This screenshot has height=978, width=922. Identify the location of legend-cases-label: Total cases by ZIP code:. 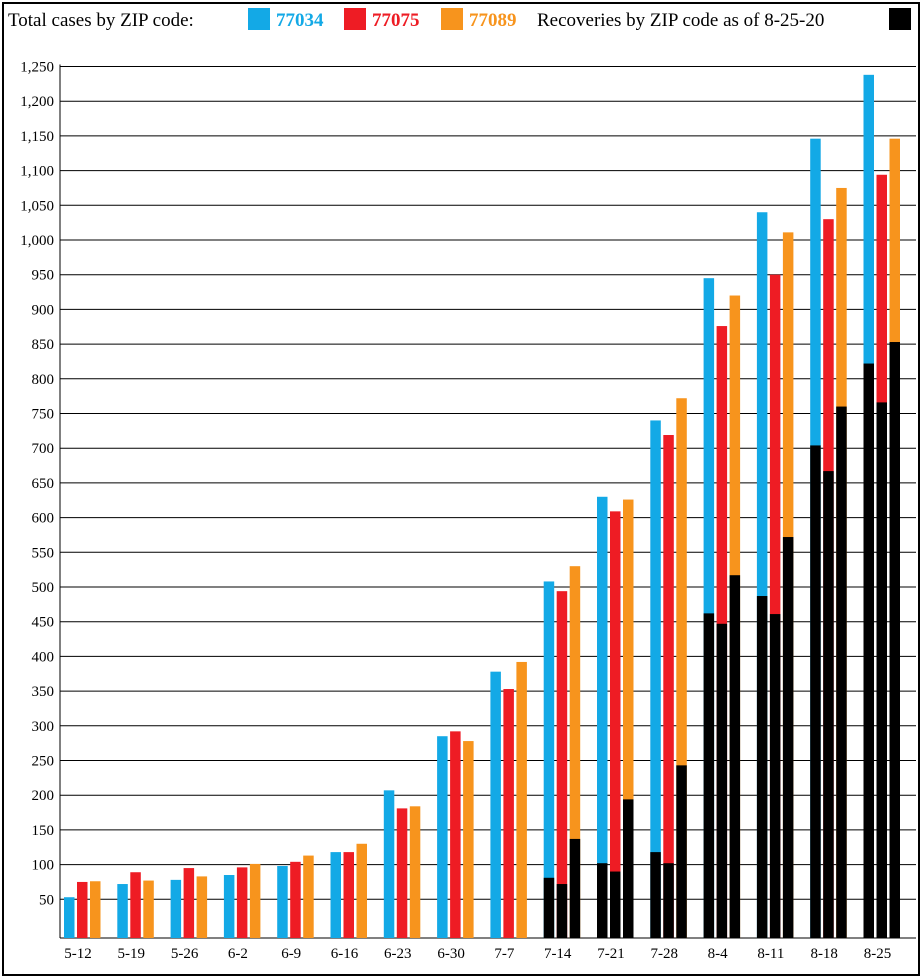
(101, 20).